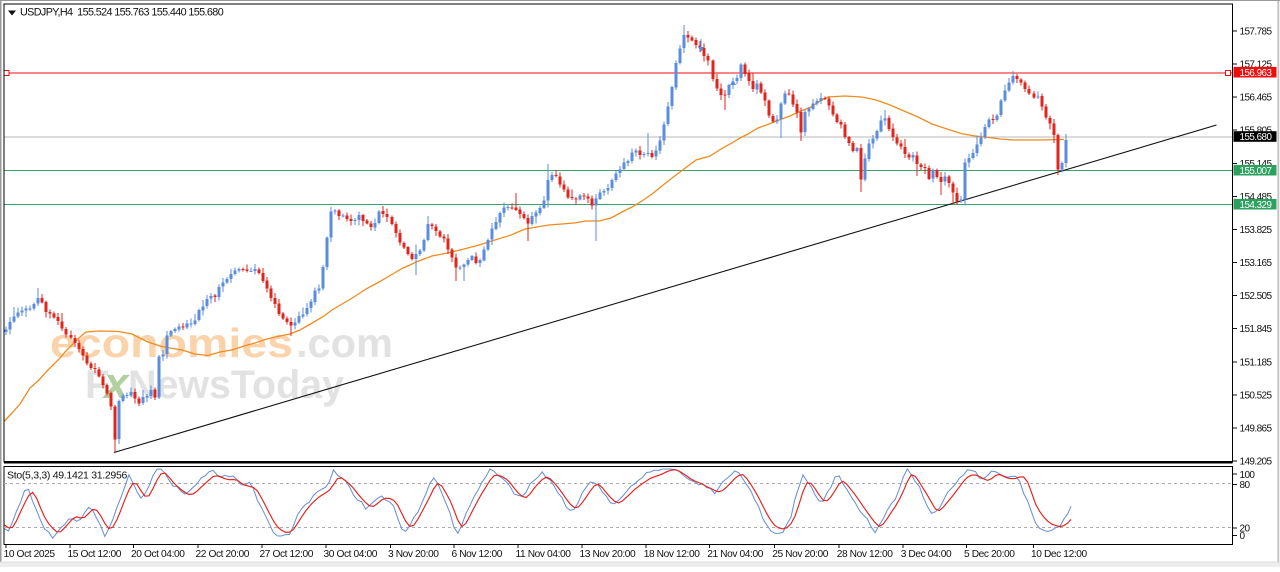 This screenshot has height=572, width=1280. Describe the element at coordinates (1256, 73) in the screenshot. I see `svg-text: 156.963` at that location.